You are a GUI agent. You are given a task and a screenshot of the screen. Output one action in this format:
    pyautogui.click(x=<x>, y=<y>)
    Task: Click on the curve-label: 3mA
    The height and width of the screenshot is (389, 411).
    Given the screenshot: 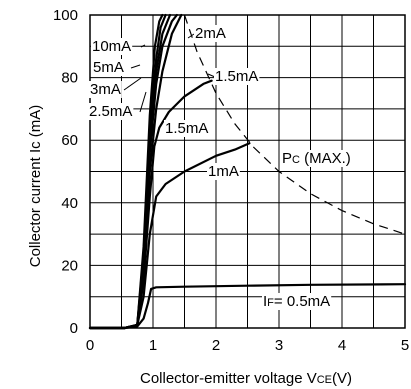 What is the action you would take?
    pyautogui.click(x=105, y=89)
    